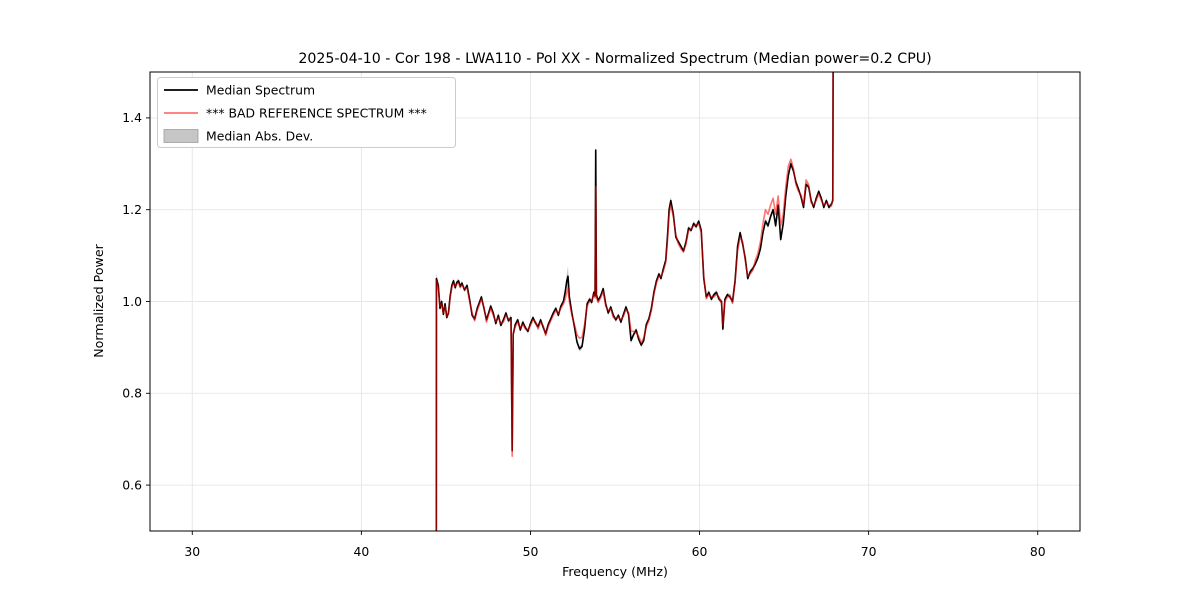 The height and width of the screenshot is (600, 1200). Describe the element at coordinates (700, 551) in the screenshot. I see `x-tick-label: 60` at that location.